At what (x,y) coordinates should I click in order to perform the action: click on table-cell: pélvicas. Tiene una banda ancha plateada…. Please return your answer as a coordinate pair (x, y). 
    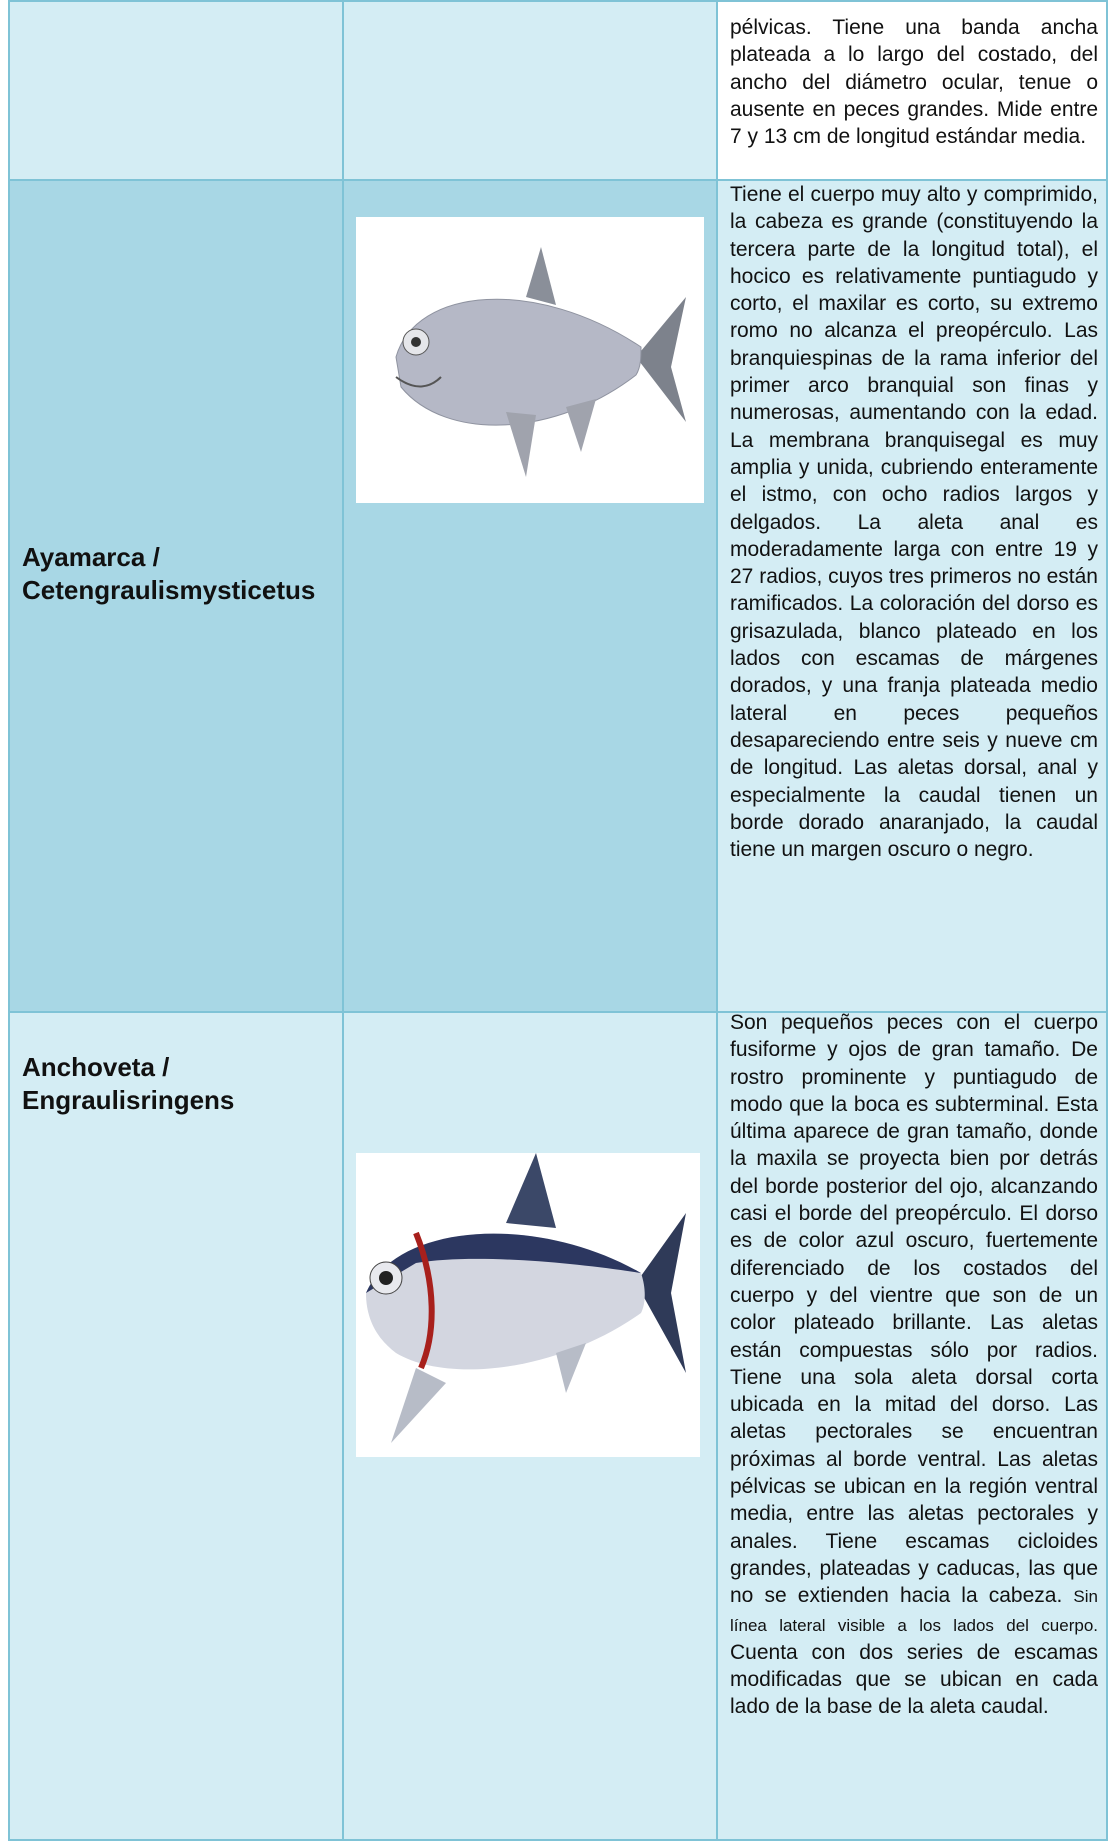
    Looking at the image, I should click on (912, 90).